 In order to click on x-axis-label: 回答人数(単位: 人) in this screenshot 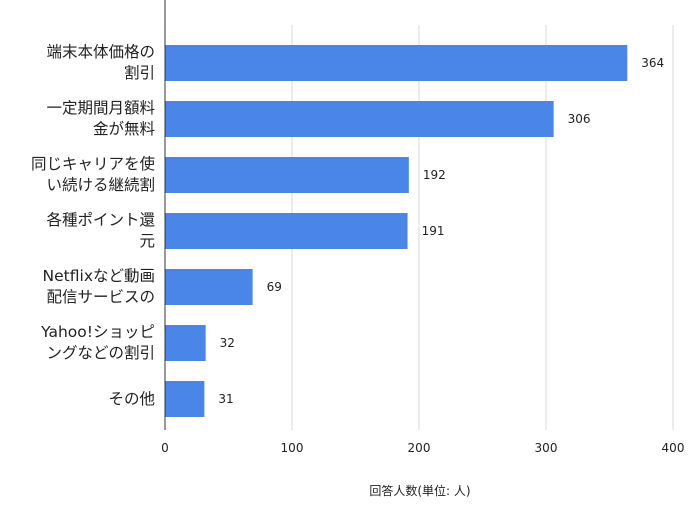, I will do `click(420, 491)`.